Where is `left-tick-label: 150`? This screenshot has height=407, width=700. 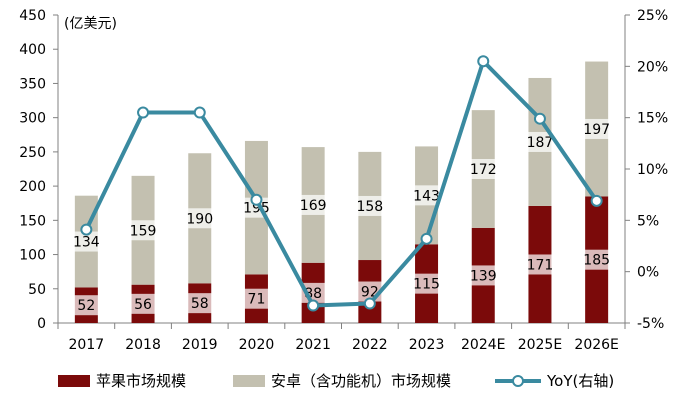 left-tick-label: 150 is located at coordinates (32, 221).